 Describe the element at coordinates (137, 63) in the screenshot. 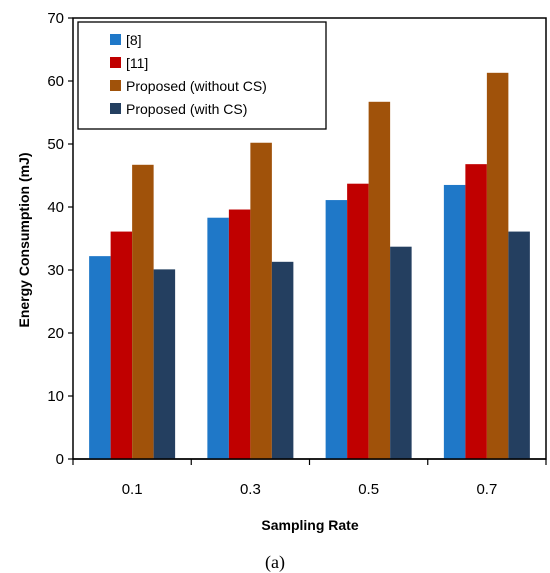

I see `legend-label: [11]` at that location.